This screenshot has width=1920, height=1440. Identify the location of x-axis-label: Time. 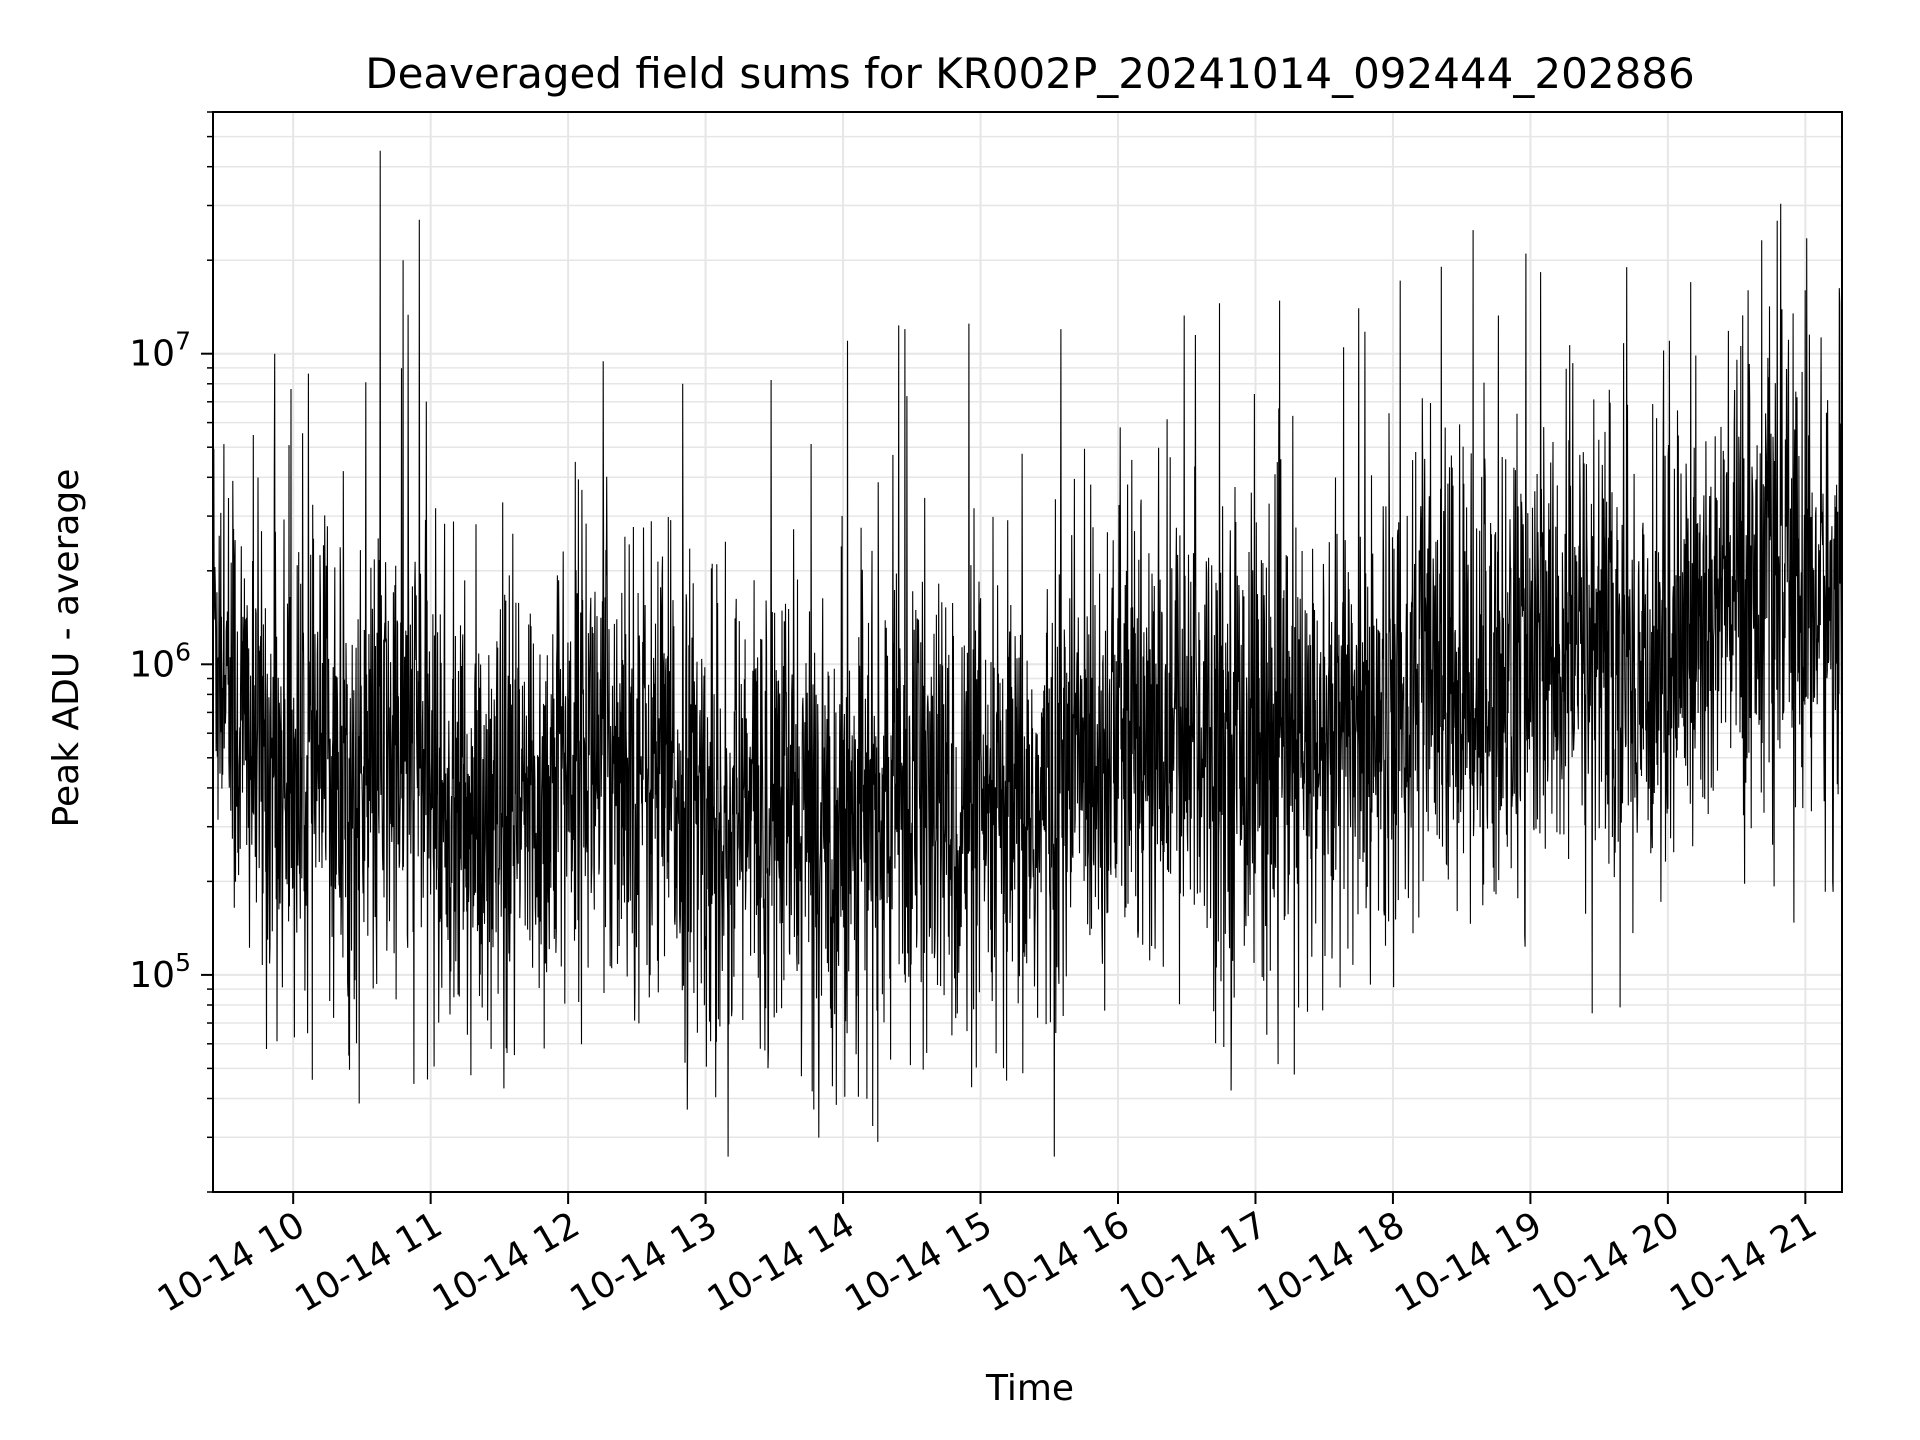
(1029, 1388).